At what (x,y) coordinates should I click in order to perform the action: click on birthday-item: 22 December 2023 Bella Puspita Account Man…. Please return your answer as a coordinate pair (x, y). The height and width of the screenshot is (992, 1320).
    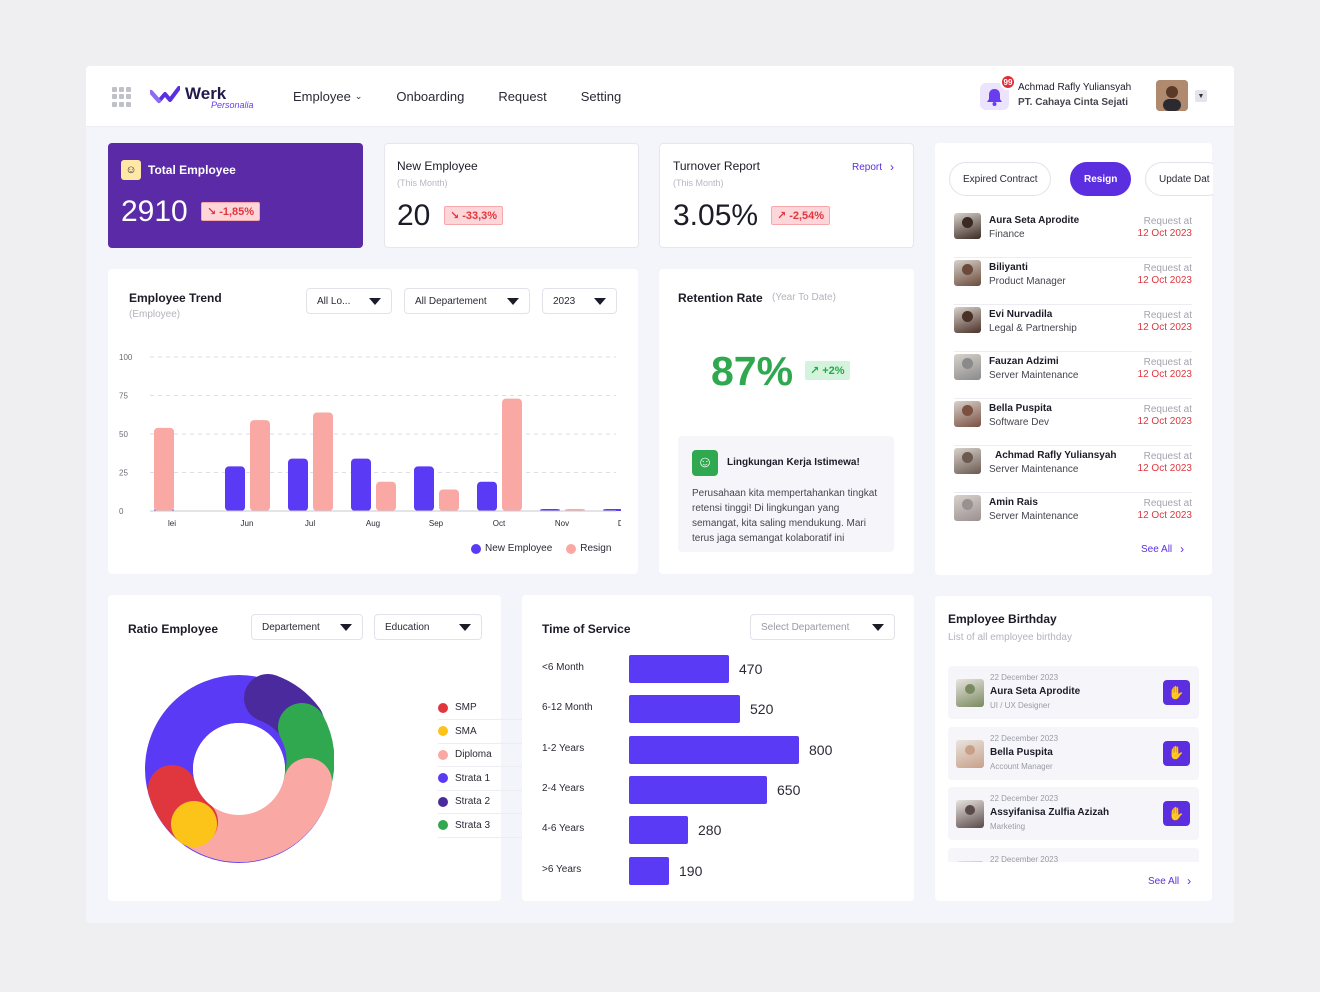
    Looking at the image, I should click on (1073, 753).